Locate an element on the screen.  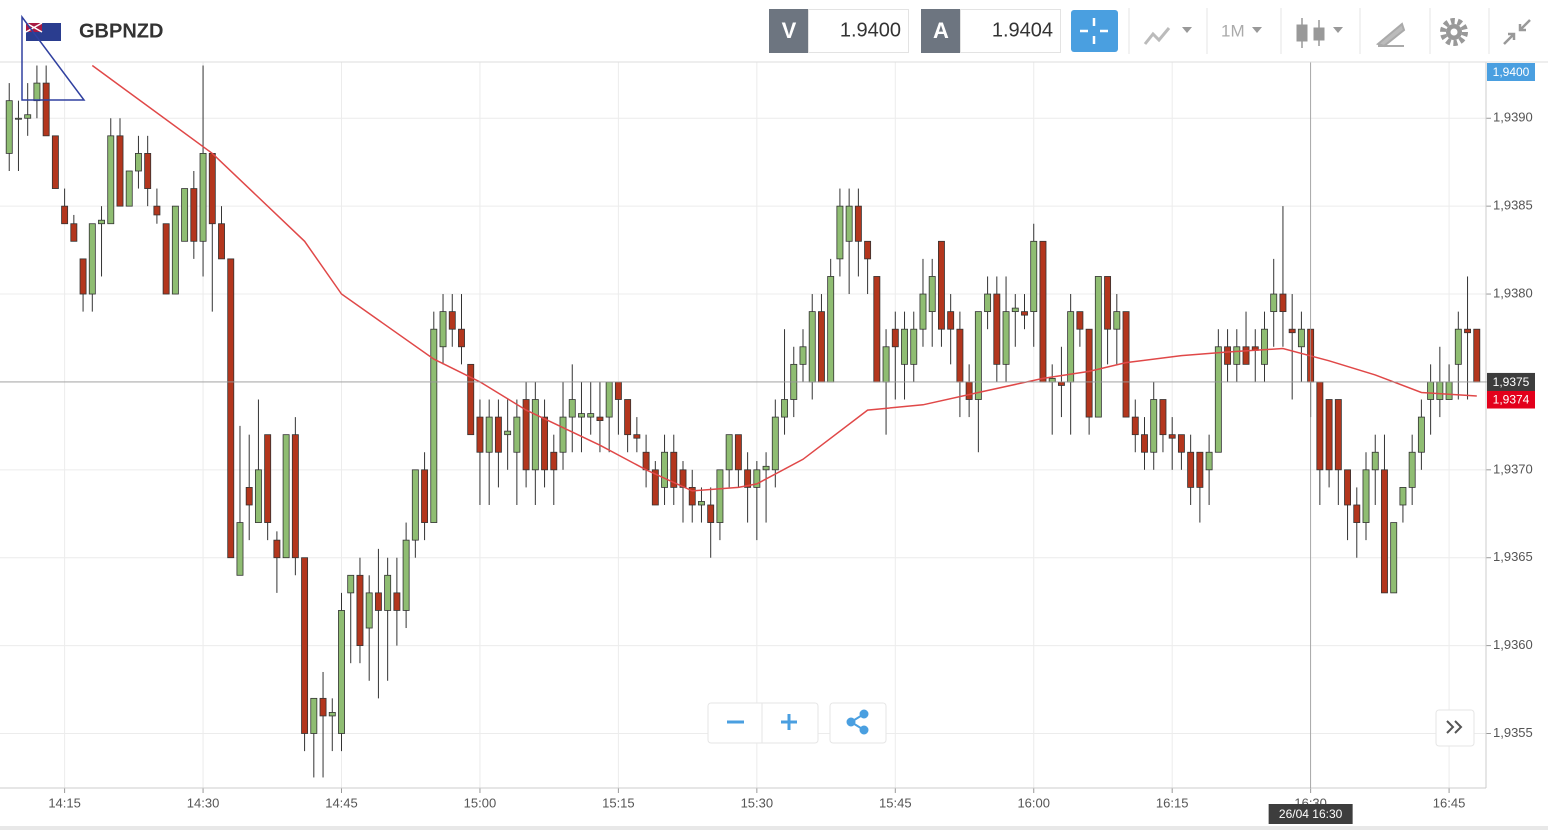
candle-type-button is located at coordinates (1319, 33).